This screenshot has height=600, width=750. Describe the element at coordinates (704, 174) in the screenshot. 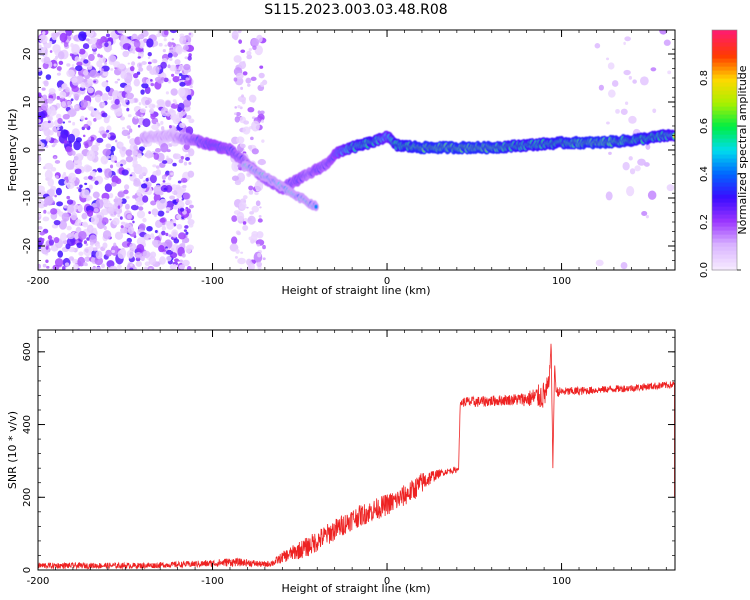

I see `colorbar-tick-label: 0.4` at that location.